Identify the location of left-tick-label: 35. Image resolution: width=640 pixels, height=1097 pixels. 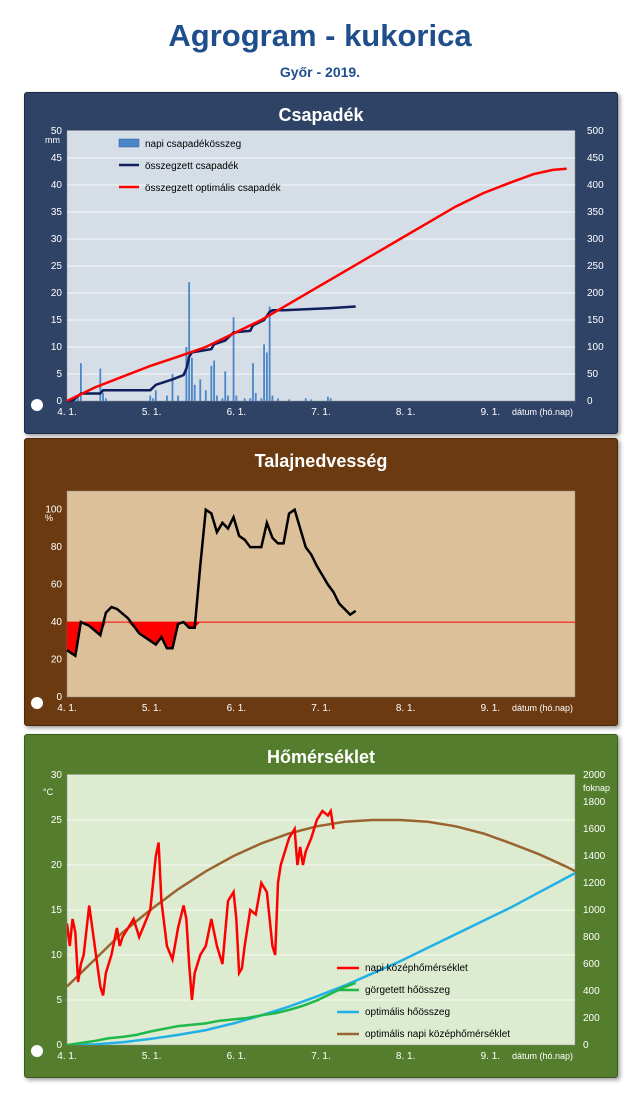
(57, 212).